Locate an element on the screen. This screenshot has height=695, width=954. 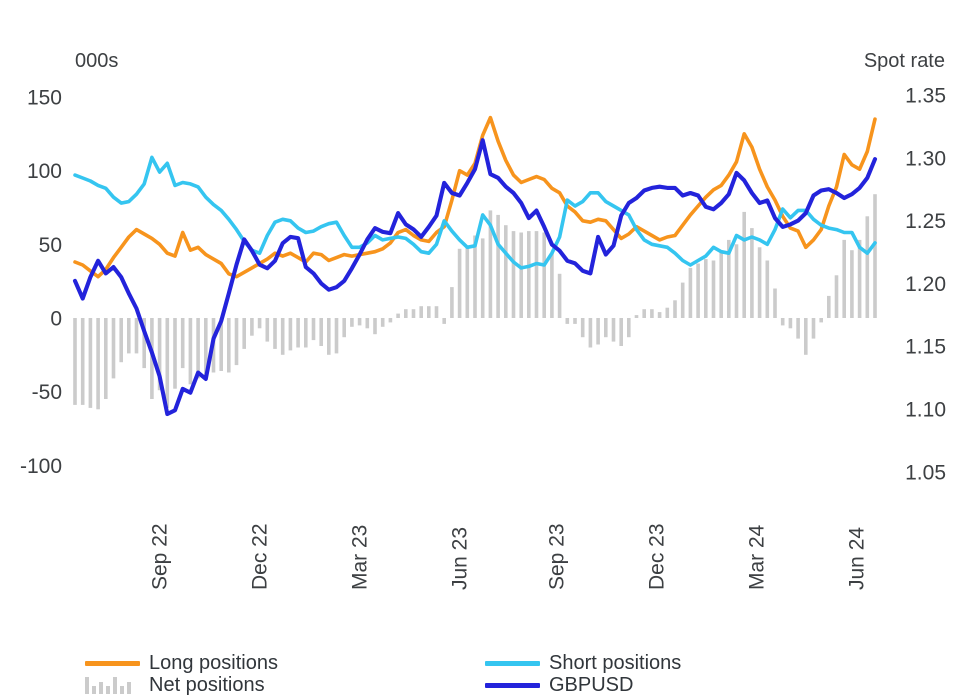
short-positions-line is located at coordinates (475, 212).